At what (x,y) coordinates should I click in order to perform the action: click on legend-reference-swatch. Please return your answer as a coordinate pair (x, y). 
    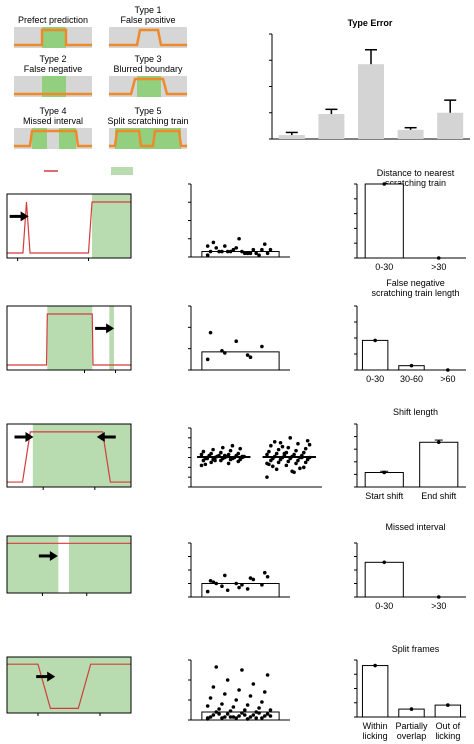
    Looking at the image, I should click on (122, 171).